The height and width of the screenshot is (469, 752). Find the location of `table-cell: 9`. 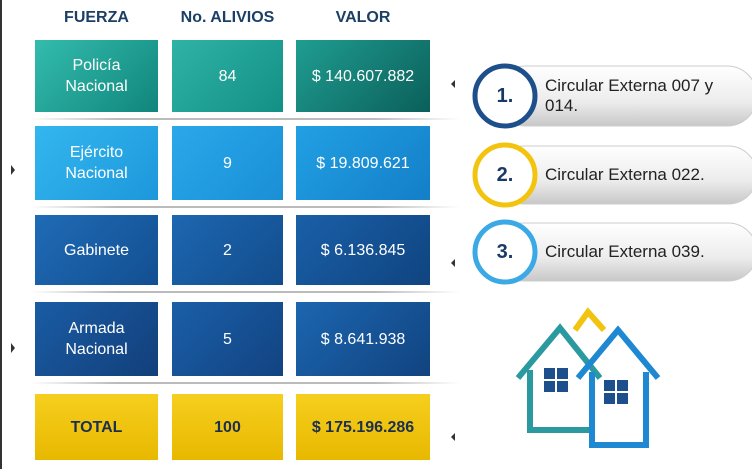

table-cell: 9 is located at coordinates (227, 163).